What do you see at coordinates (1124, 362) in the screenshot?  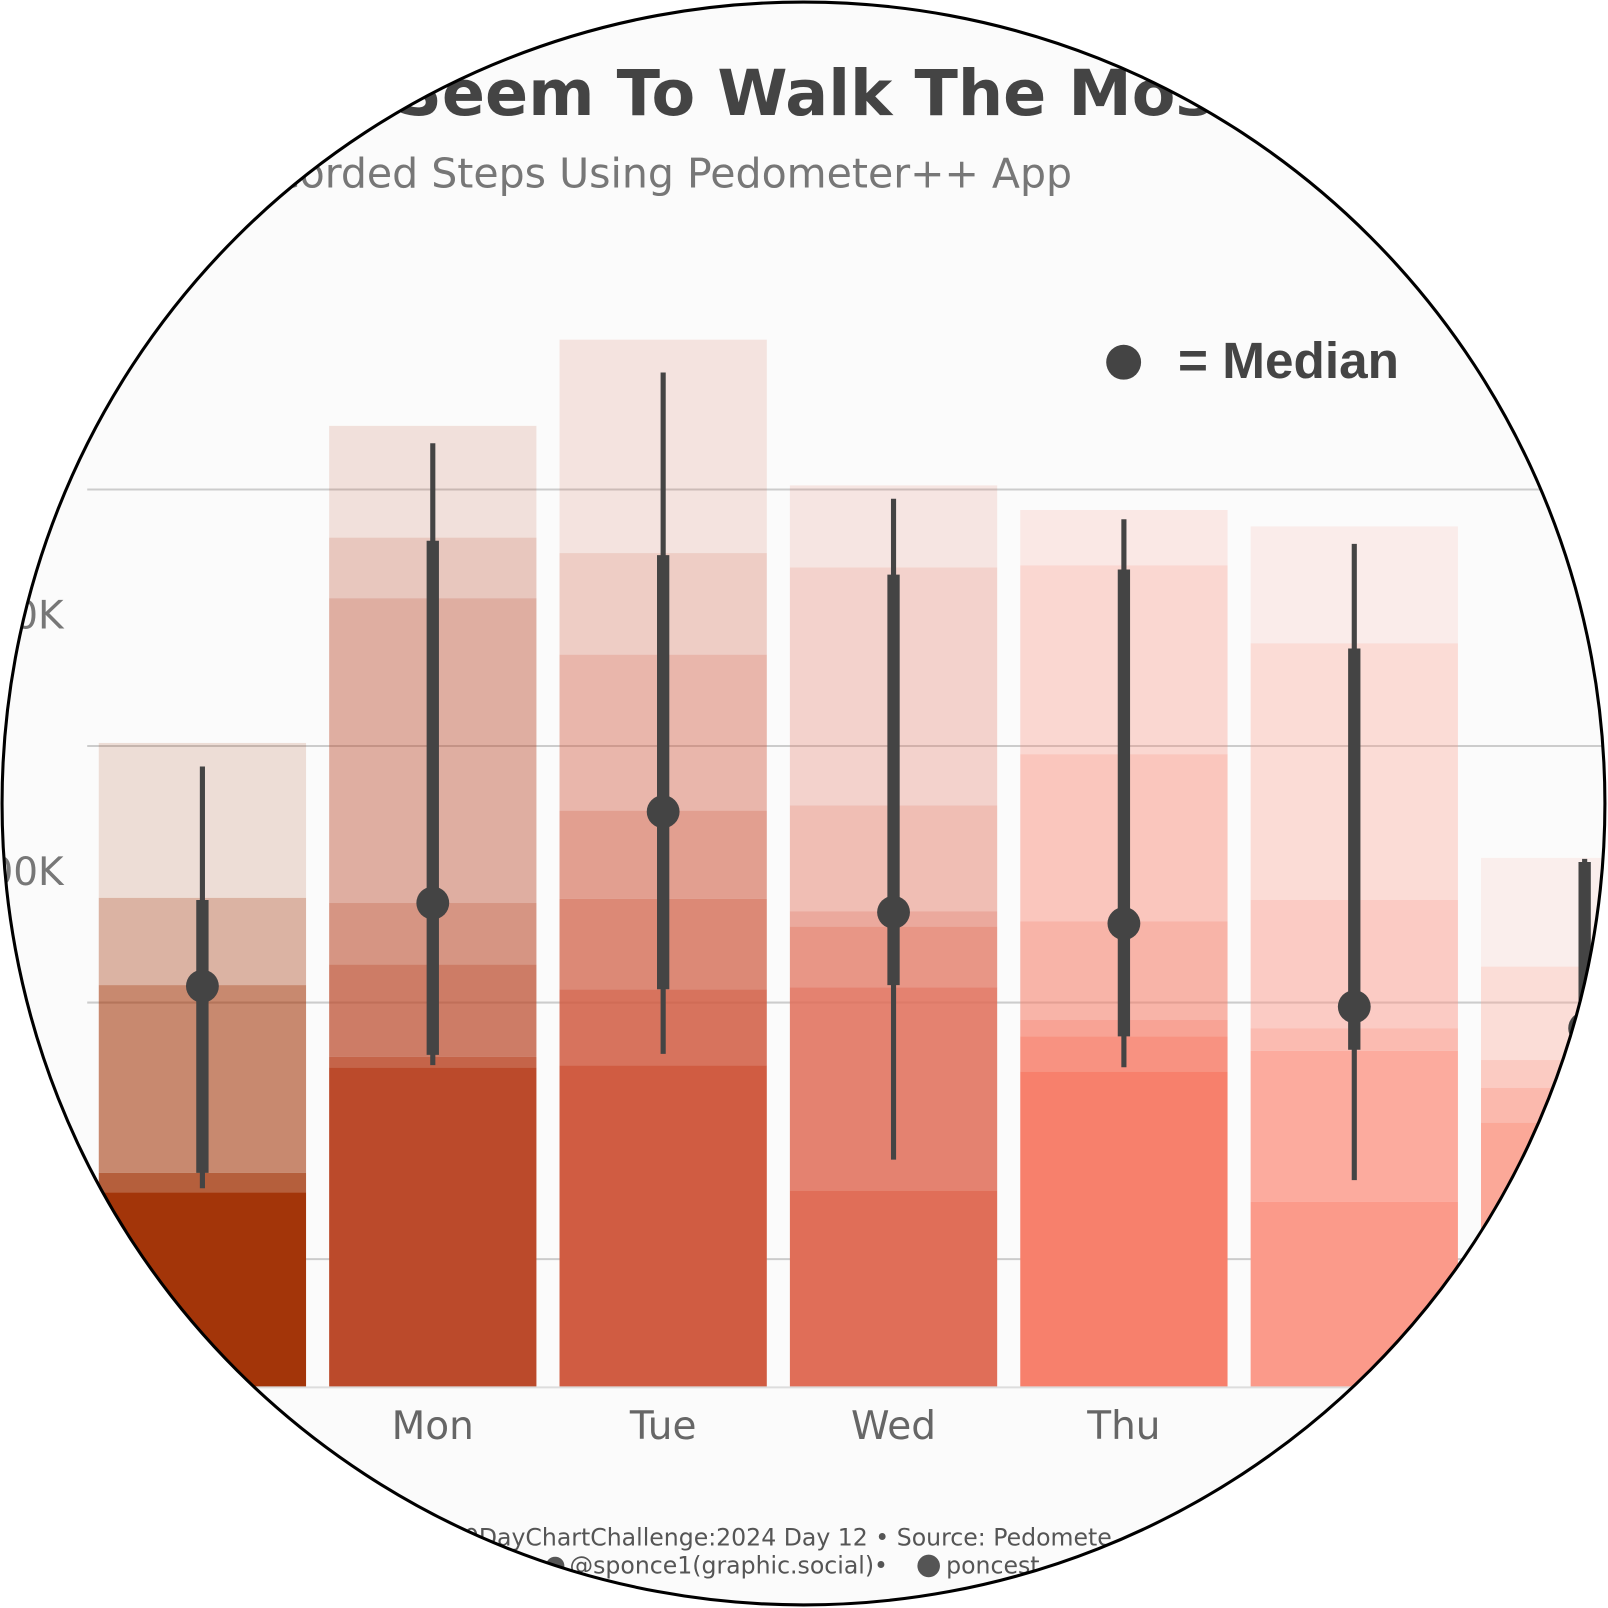 I see `legend-marker` at bounding box center [1124, 362].